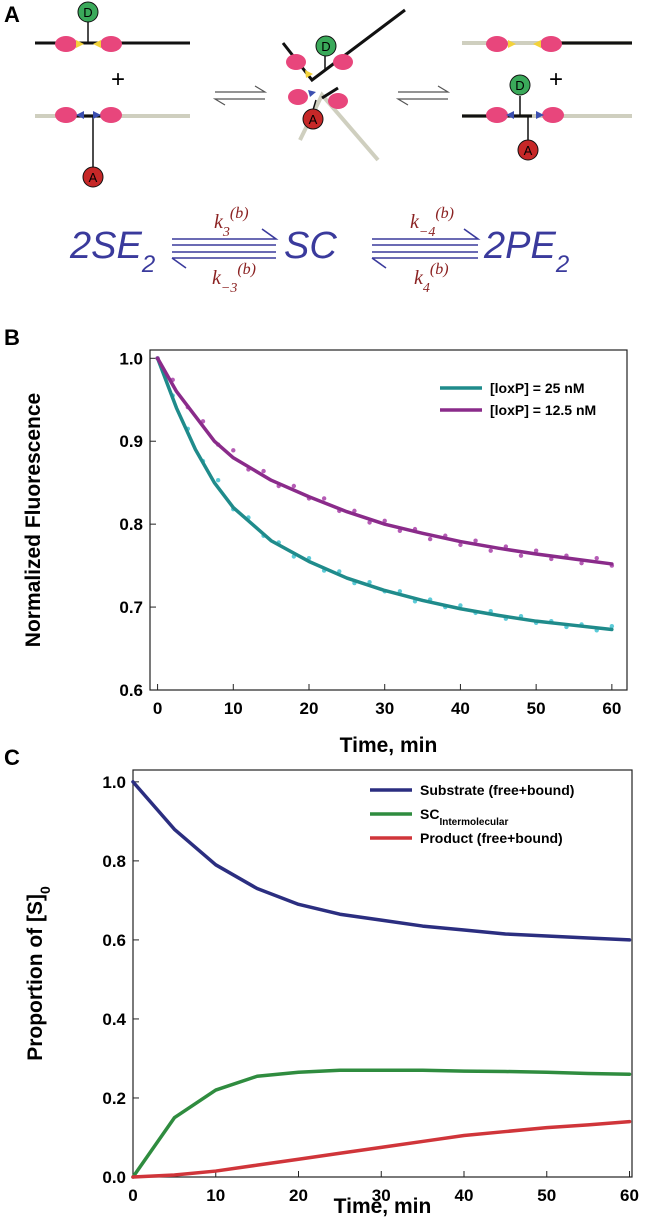 The image size is (646, 1229). I want to click on x-tick-label: 40, so click(464, 1195).